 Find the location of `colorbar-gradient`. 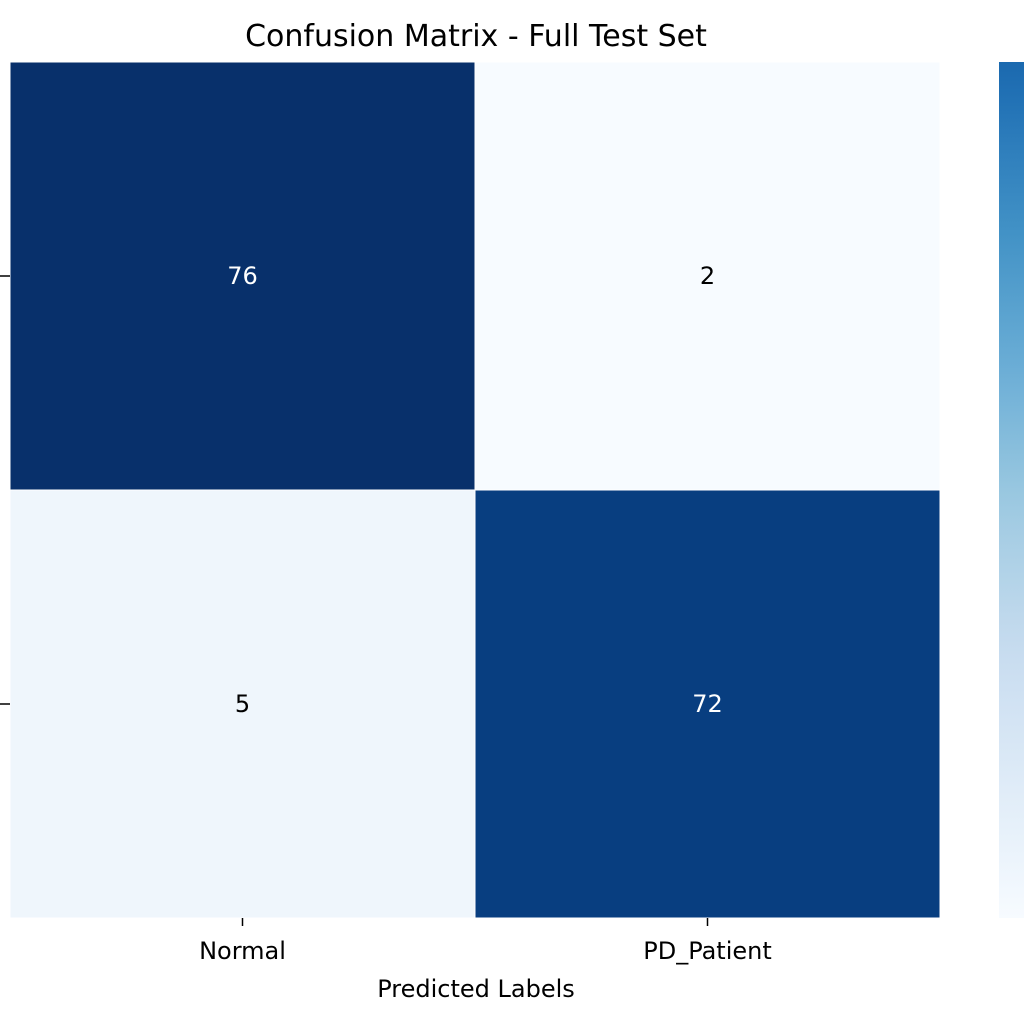

colorbar-gradient is located at coordinates (1011, 490).